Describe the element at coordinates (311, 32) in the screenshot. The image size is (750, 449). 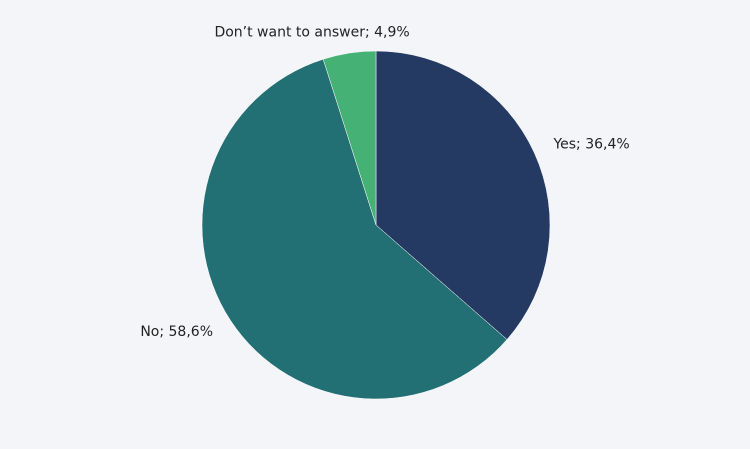
I see `data-label: Don’t want to answer; 4,9%` at that location.